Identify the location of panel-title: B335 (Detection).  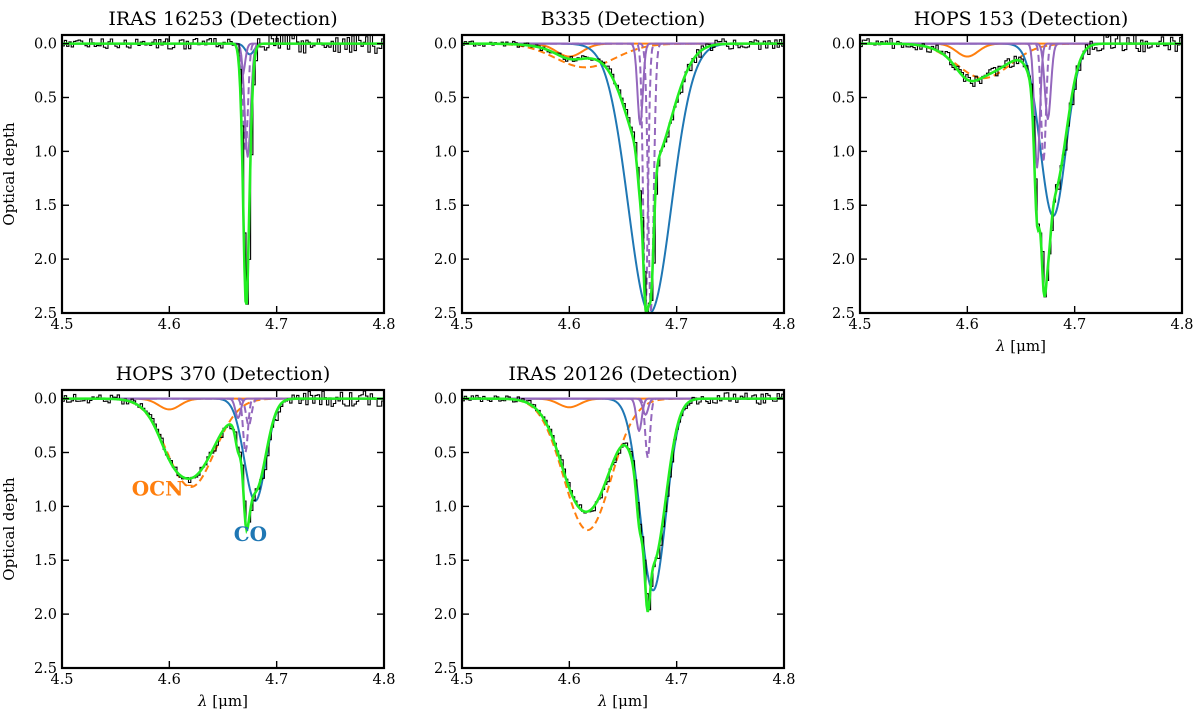
(623, 19).